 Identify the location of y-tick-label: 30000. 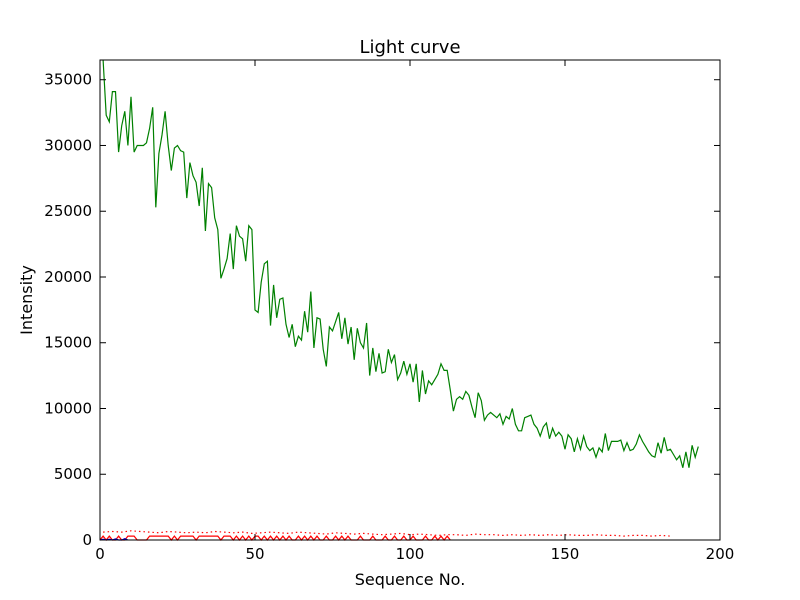
(68, 145).